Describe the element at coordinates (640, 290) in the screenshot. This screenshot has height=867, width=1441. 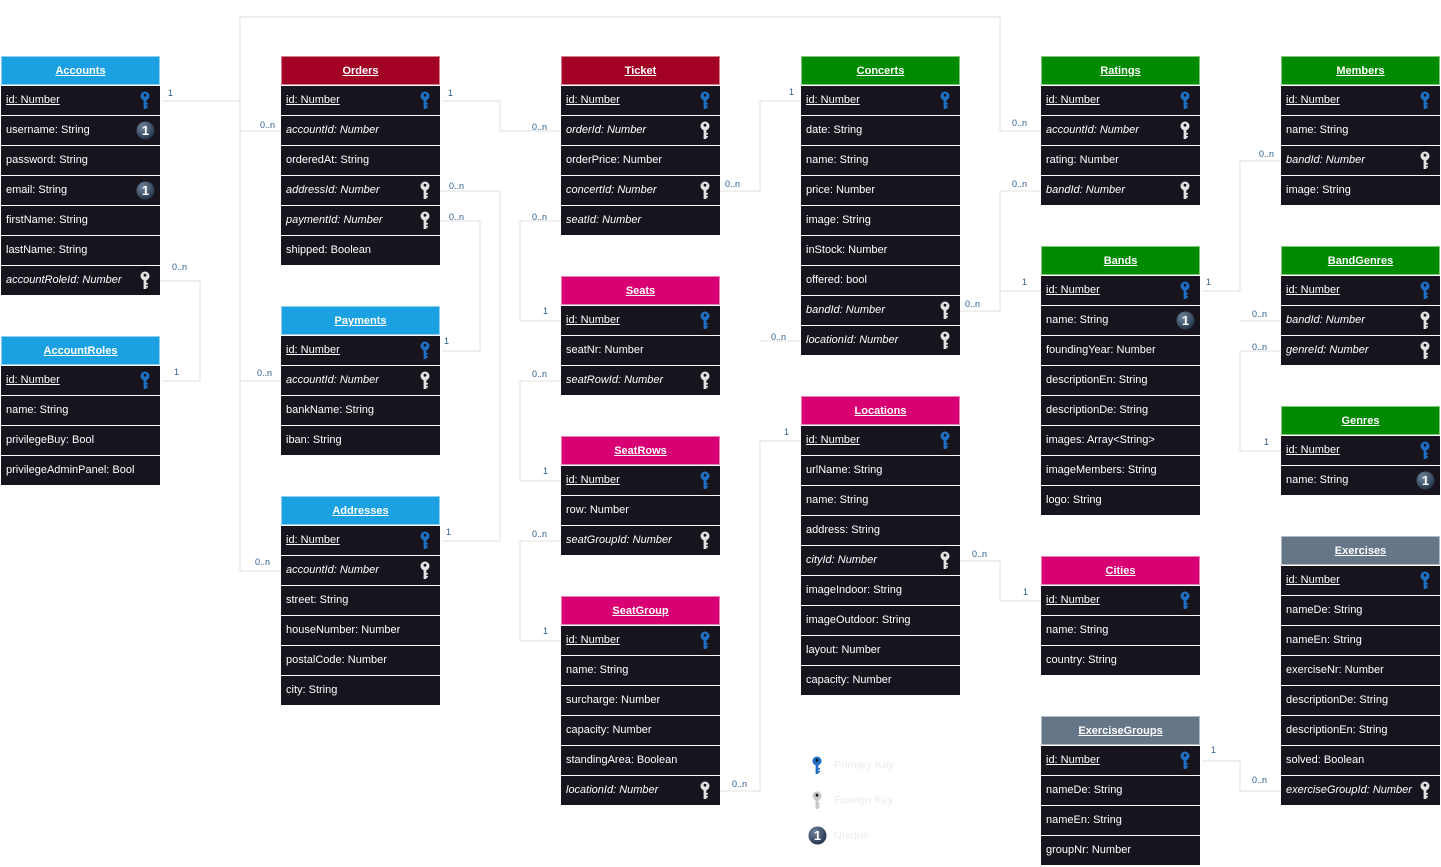
I see `entity-title: Seats` at that location.